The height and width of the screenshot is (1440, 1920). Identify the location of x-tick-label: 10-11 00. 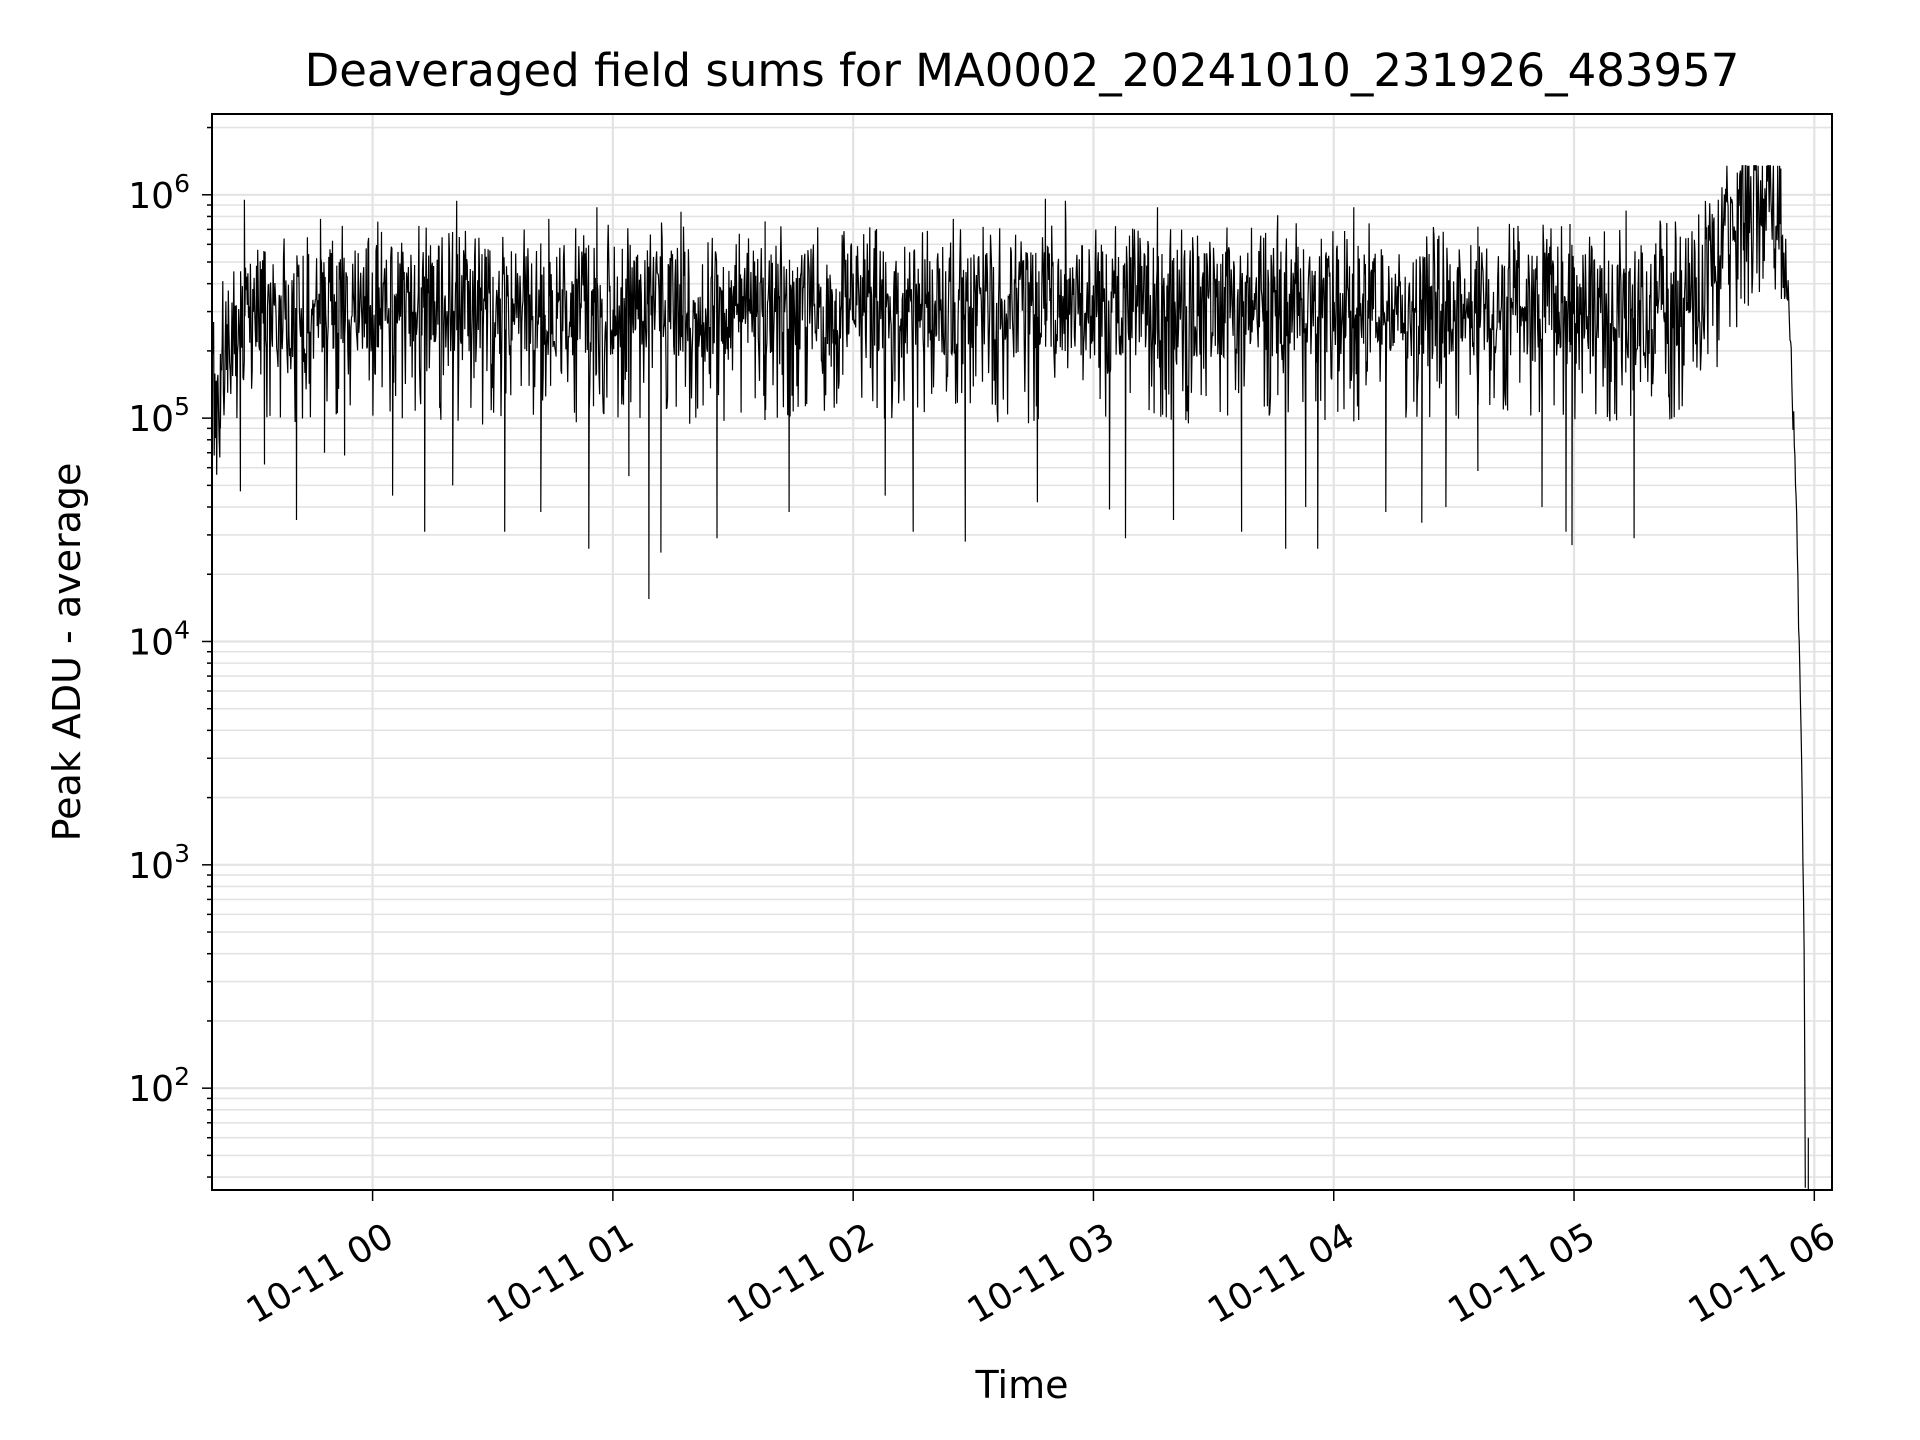
(320, 1274).